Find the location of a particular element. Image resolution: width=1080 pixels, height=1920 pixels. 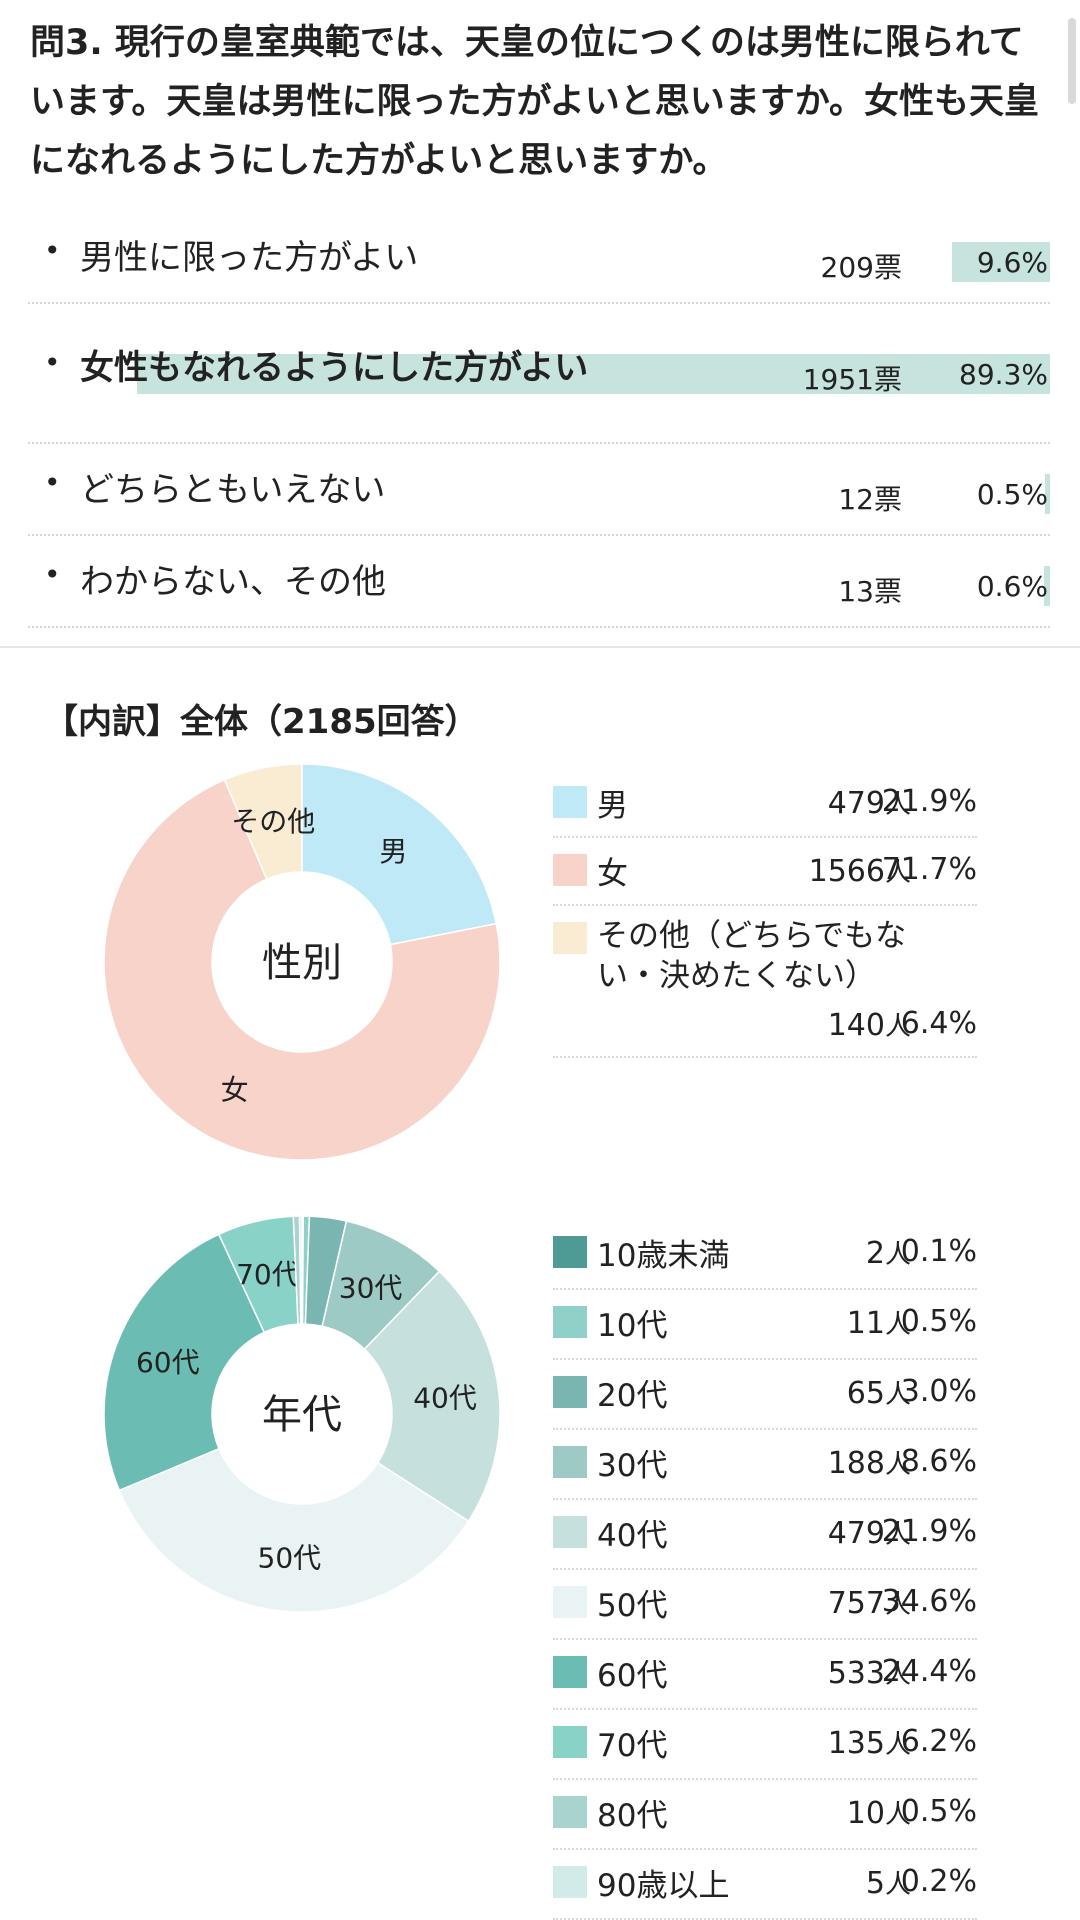

option-percent: 89.3% is located at coordinates (1003, 374).